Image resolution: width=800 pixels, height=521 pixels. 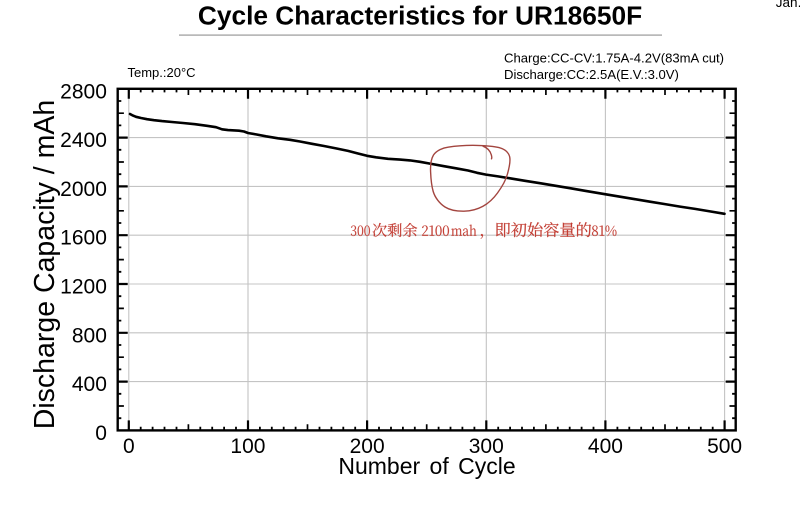 What do you see at coordinates (591, 74) in the screenshot?
I see `svg-text: Discharge:CC:2.5A(E.V.:3.0V)` at bounding box center [591, 74].